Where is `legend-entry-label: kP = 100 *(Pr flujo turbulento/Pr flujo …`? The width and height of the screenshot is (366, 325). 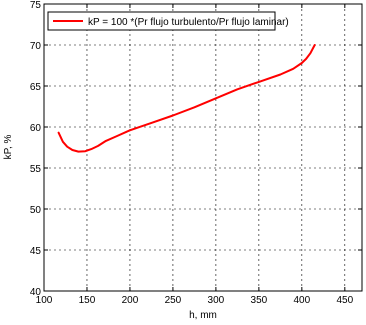
legend-entry-label: kP = 100 *(Pr flujo turbulento/Pr flujo … is located at coordinates (188, 22).